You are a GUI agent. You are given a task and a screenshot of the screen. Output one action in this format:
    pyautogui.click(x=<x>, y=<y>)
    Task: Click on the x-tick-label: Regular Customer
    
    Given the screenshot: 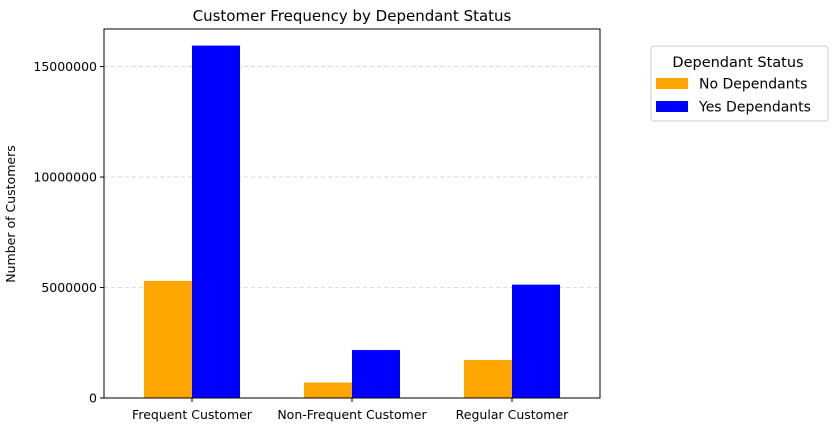 What is the action you would take?
    pyautogui.click(x=512, y=414)
    